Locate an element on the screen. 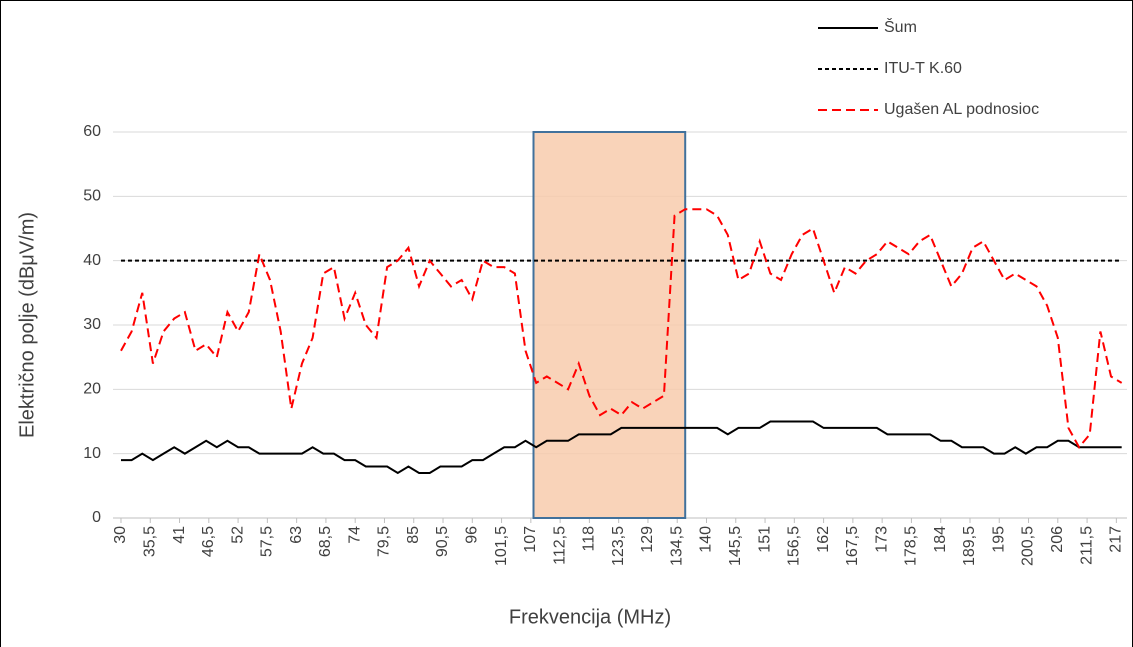  x-tick-label: 195 is located at coordinates (998, 539).